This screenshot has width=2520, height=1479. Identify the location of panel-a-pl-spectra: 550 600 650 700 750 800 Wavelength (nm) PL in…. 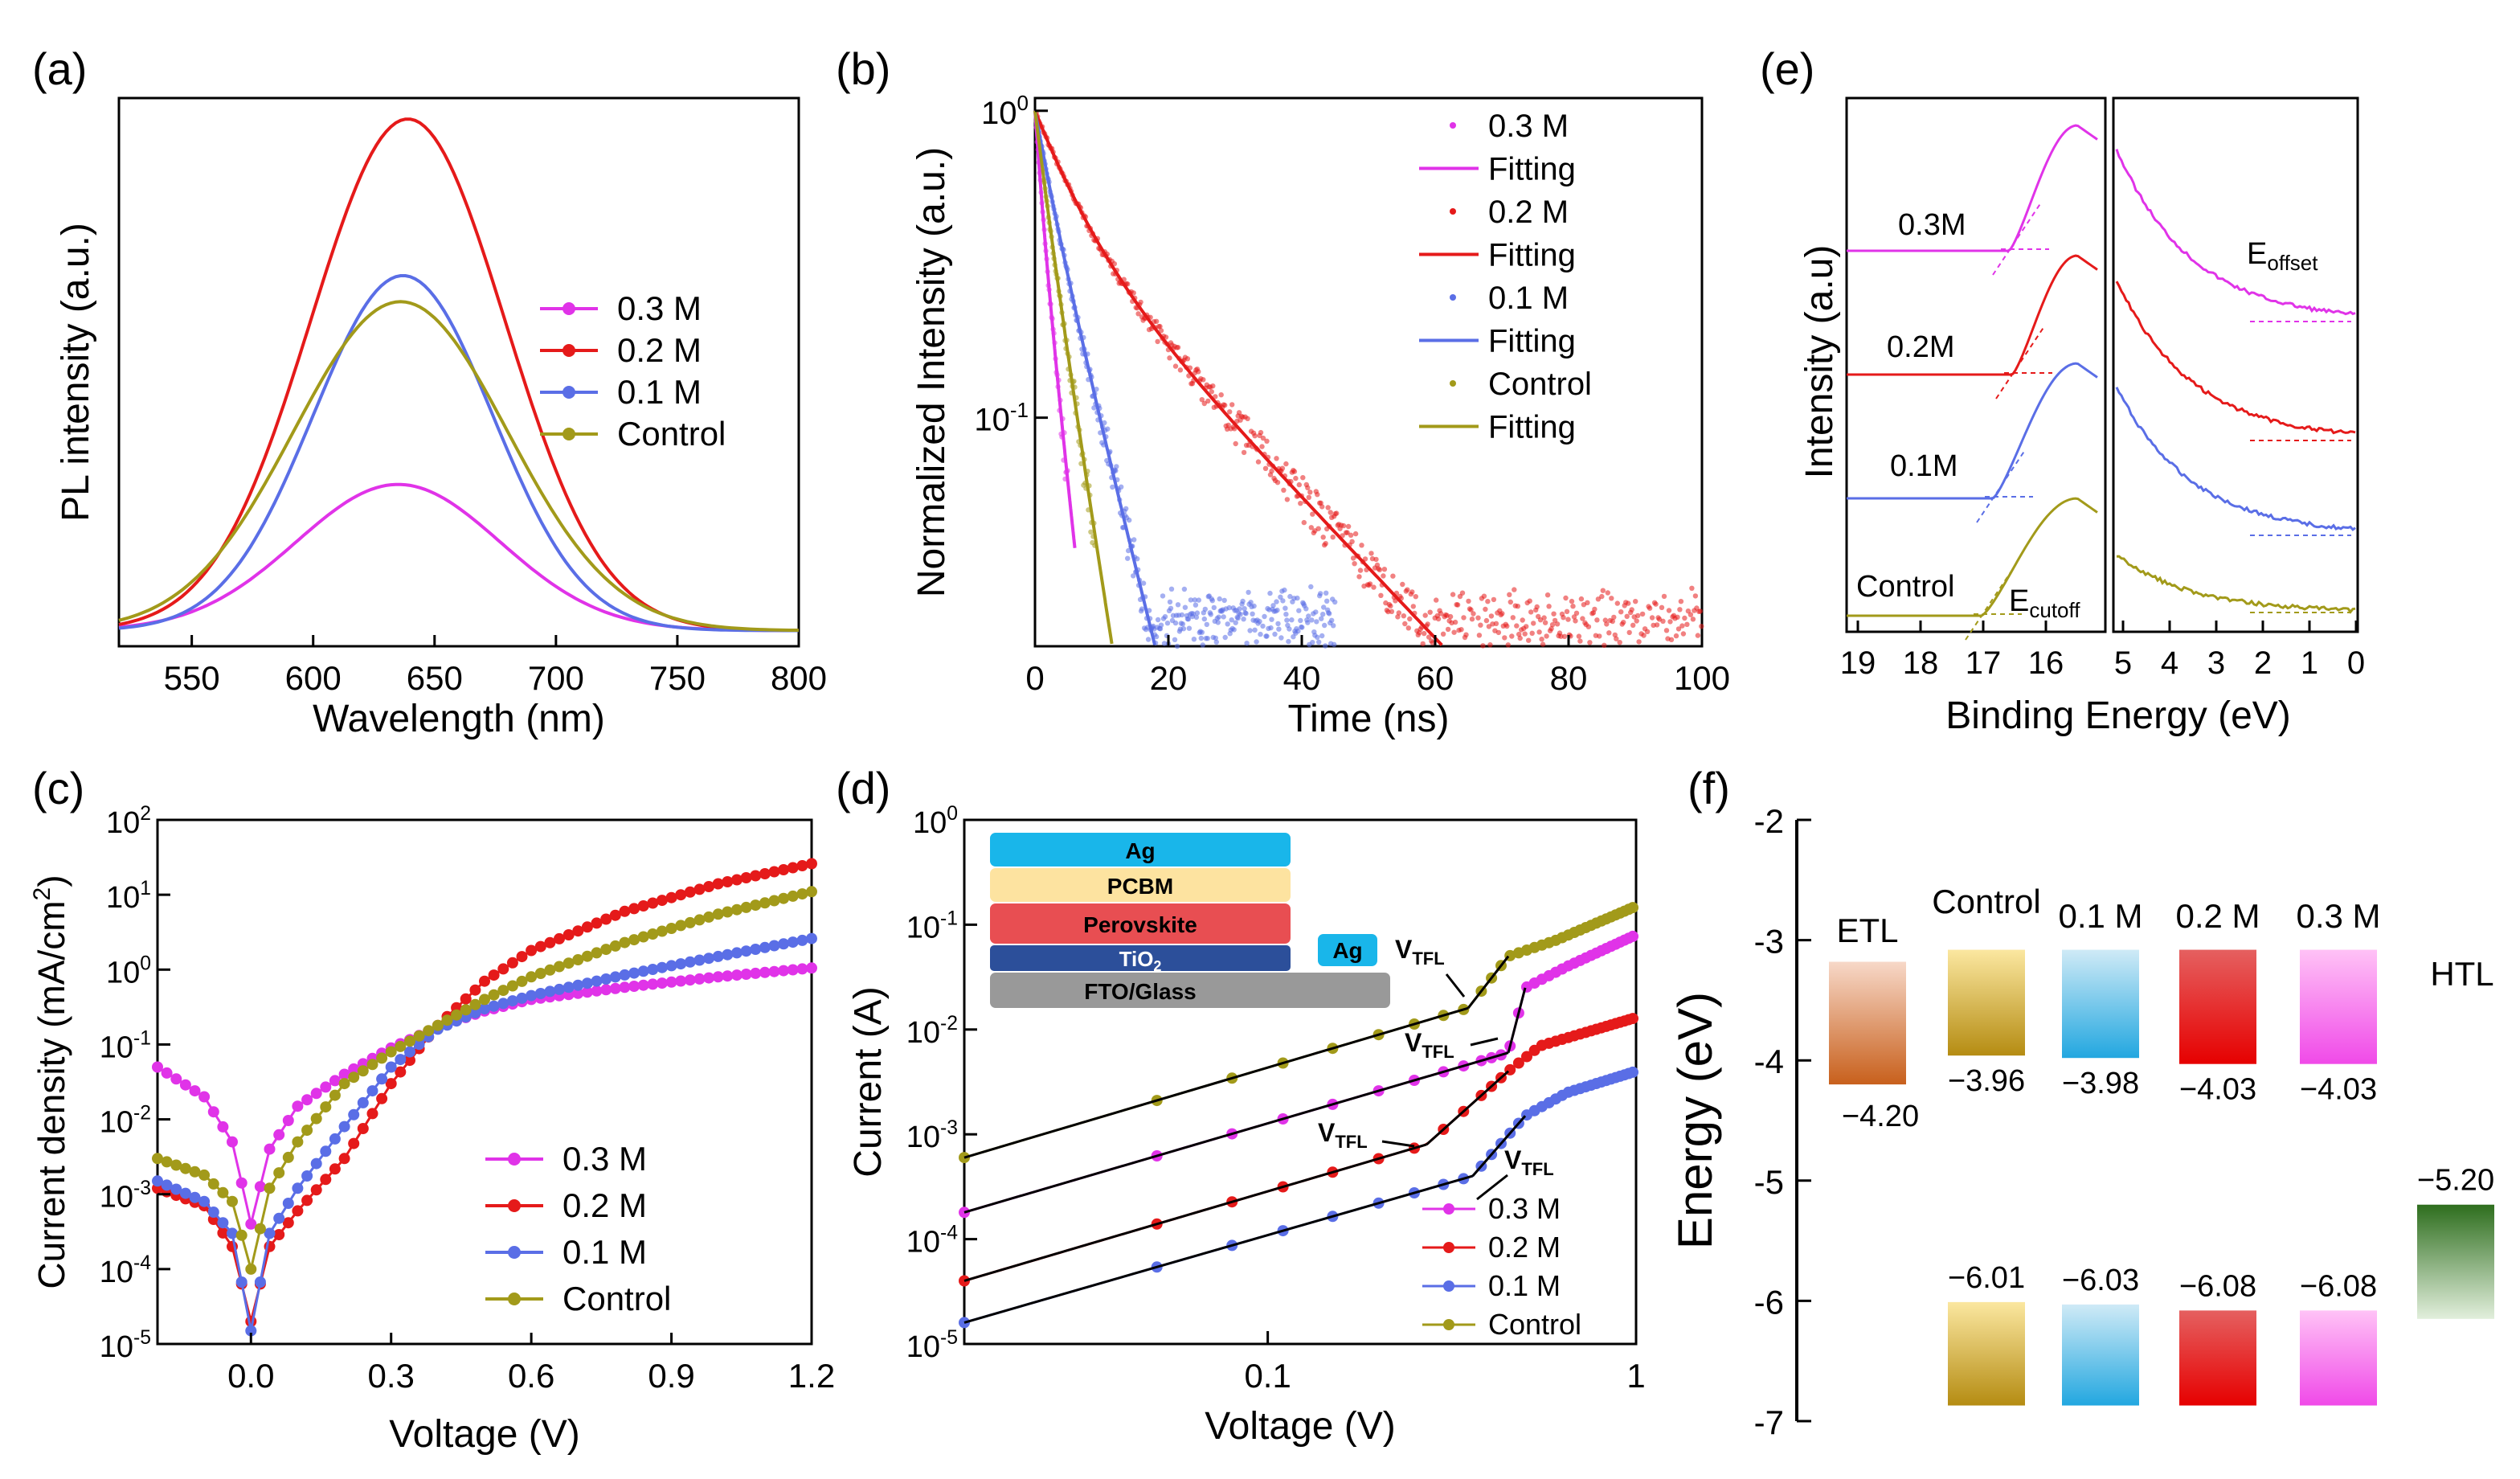
(441, 418).